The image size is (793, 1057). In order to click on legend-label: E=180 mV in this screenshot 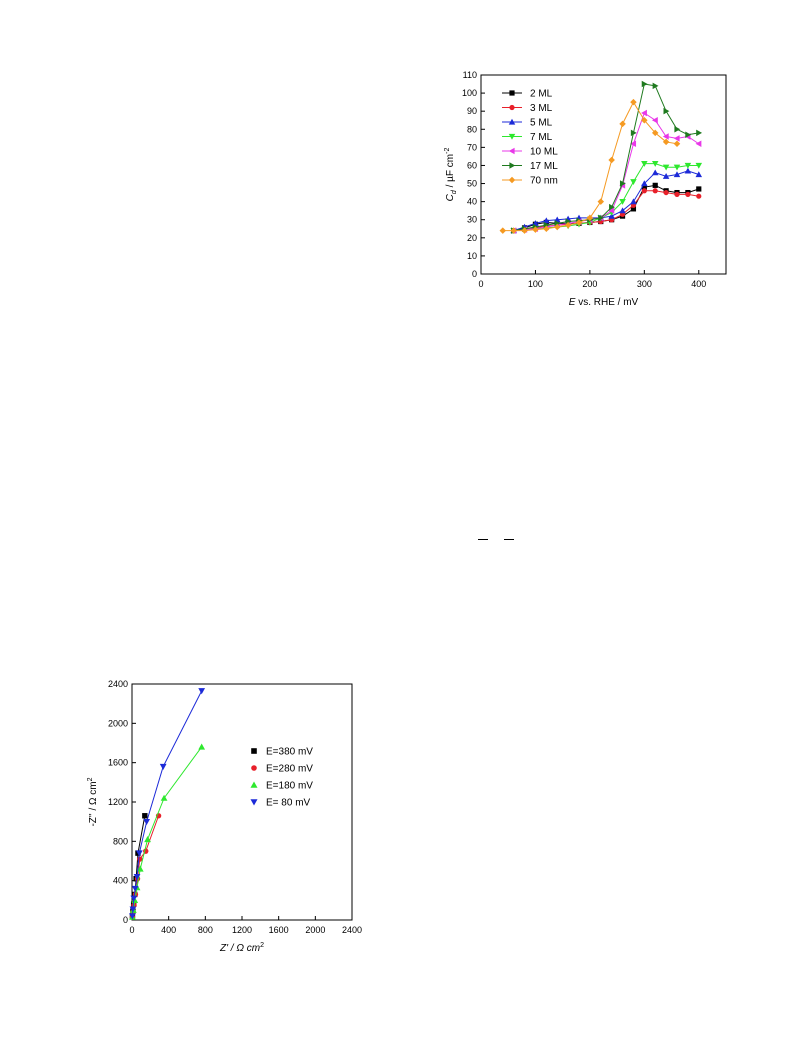, I will do `click(289, 786)`.